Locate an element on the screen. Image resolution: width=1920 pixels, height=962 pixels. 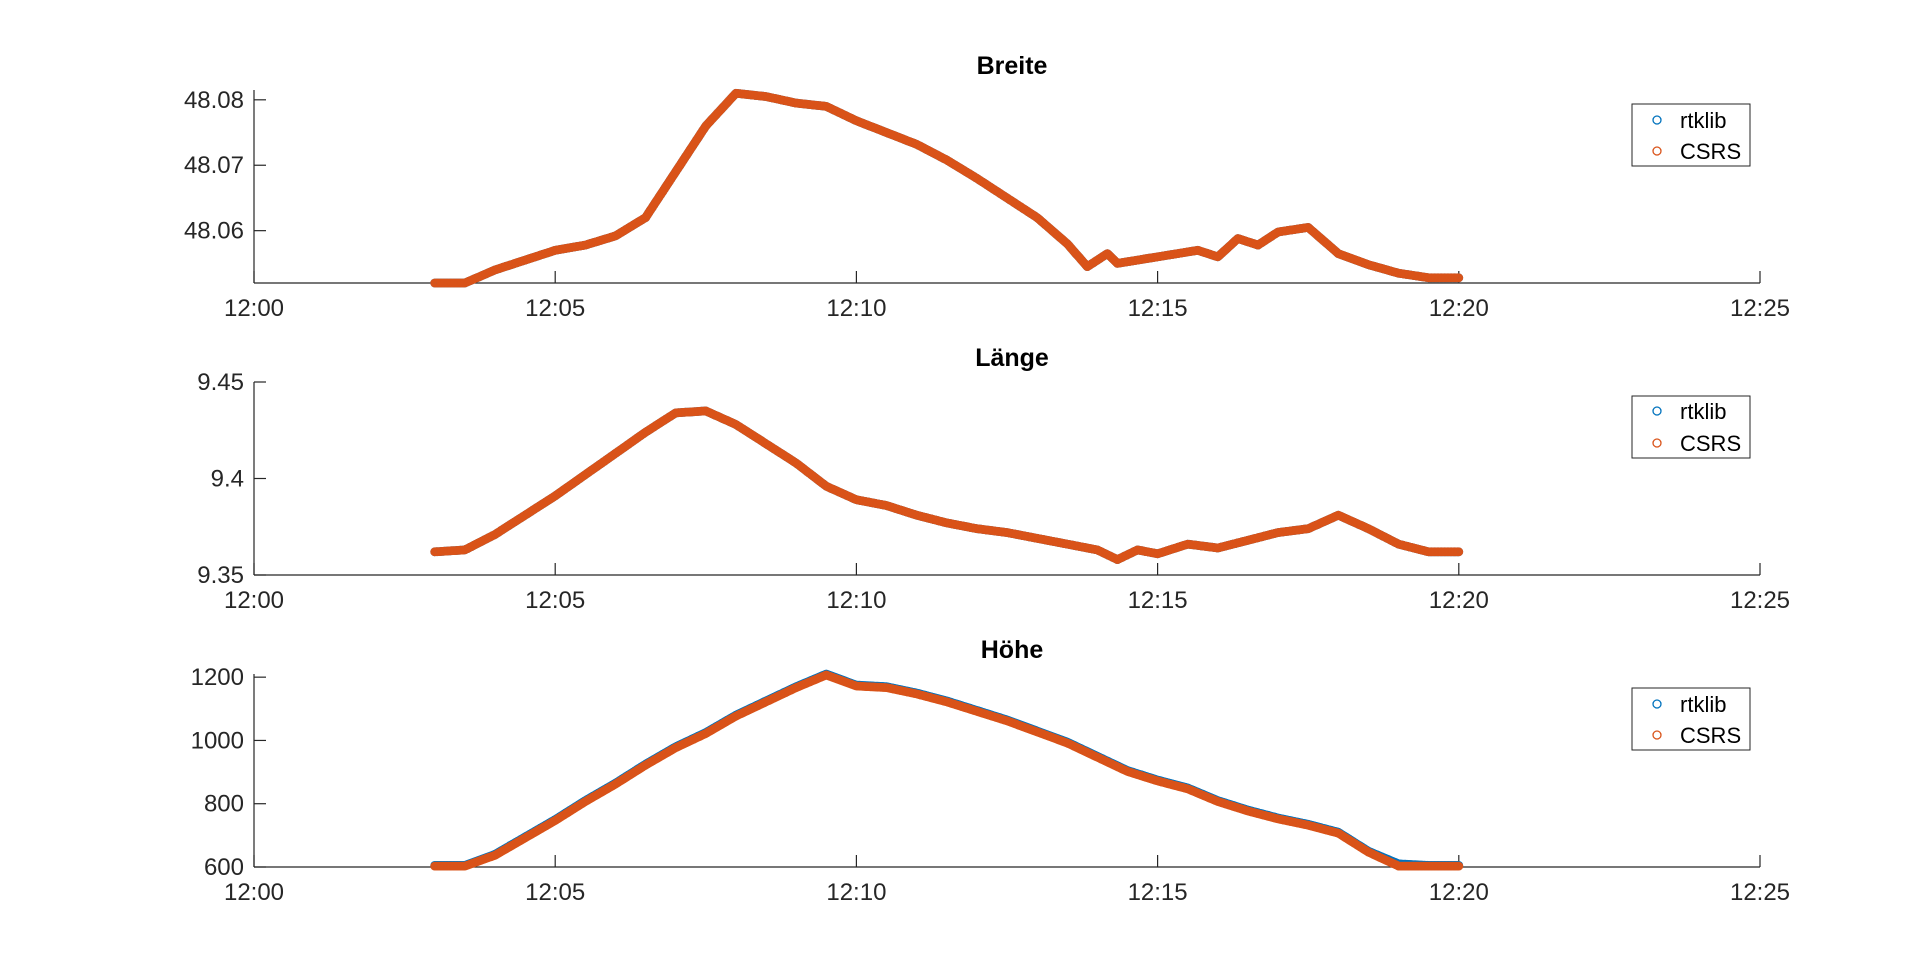
y-tick-label: 9.45 is located at coordinates (220, 382).